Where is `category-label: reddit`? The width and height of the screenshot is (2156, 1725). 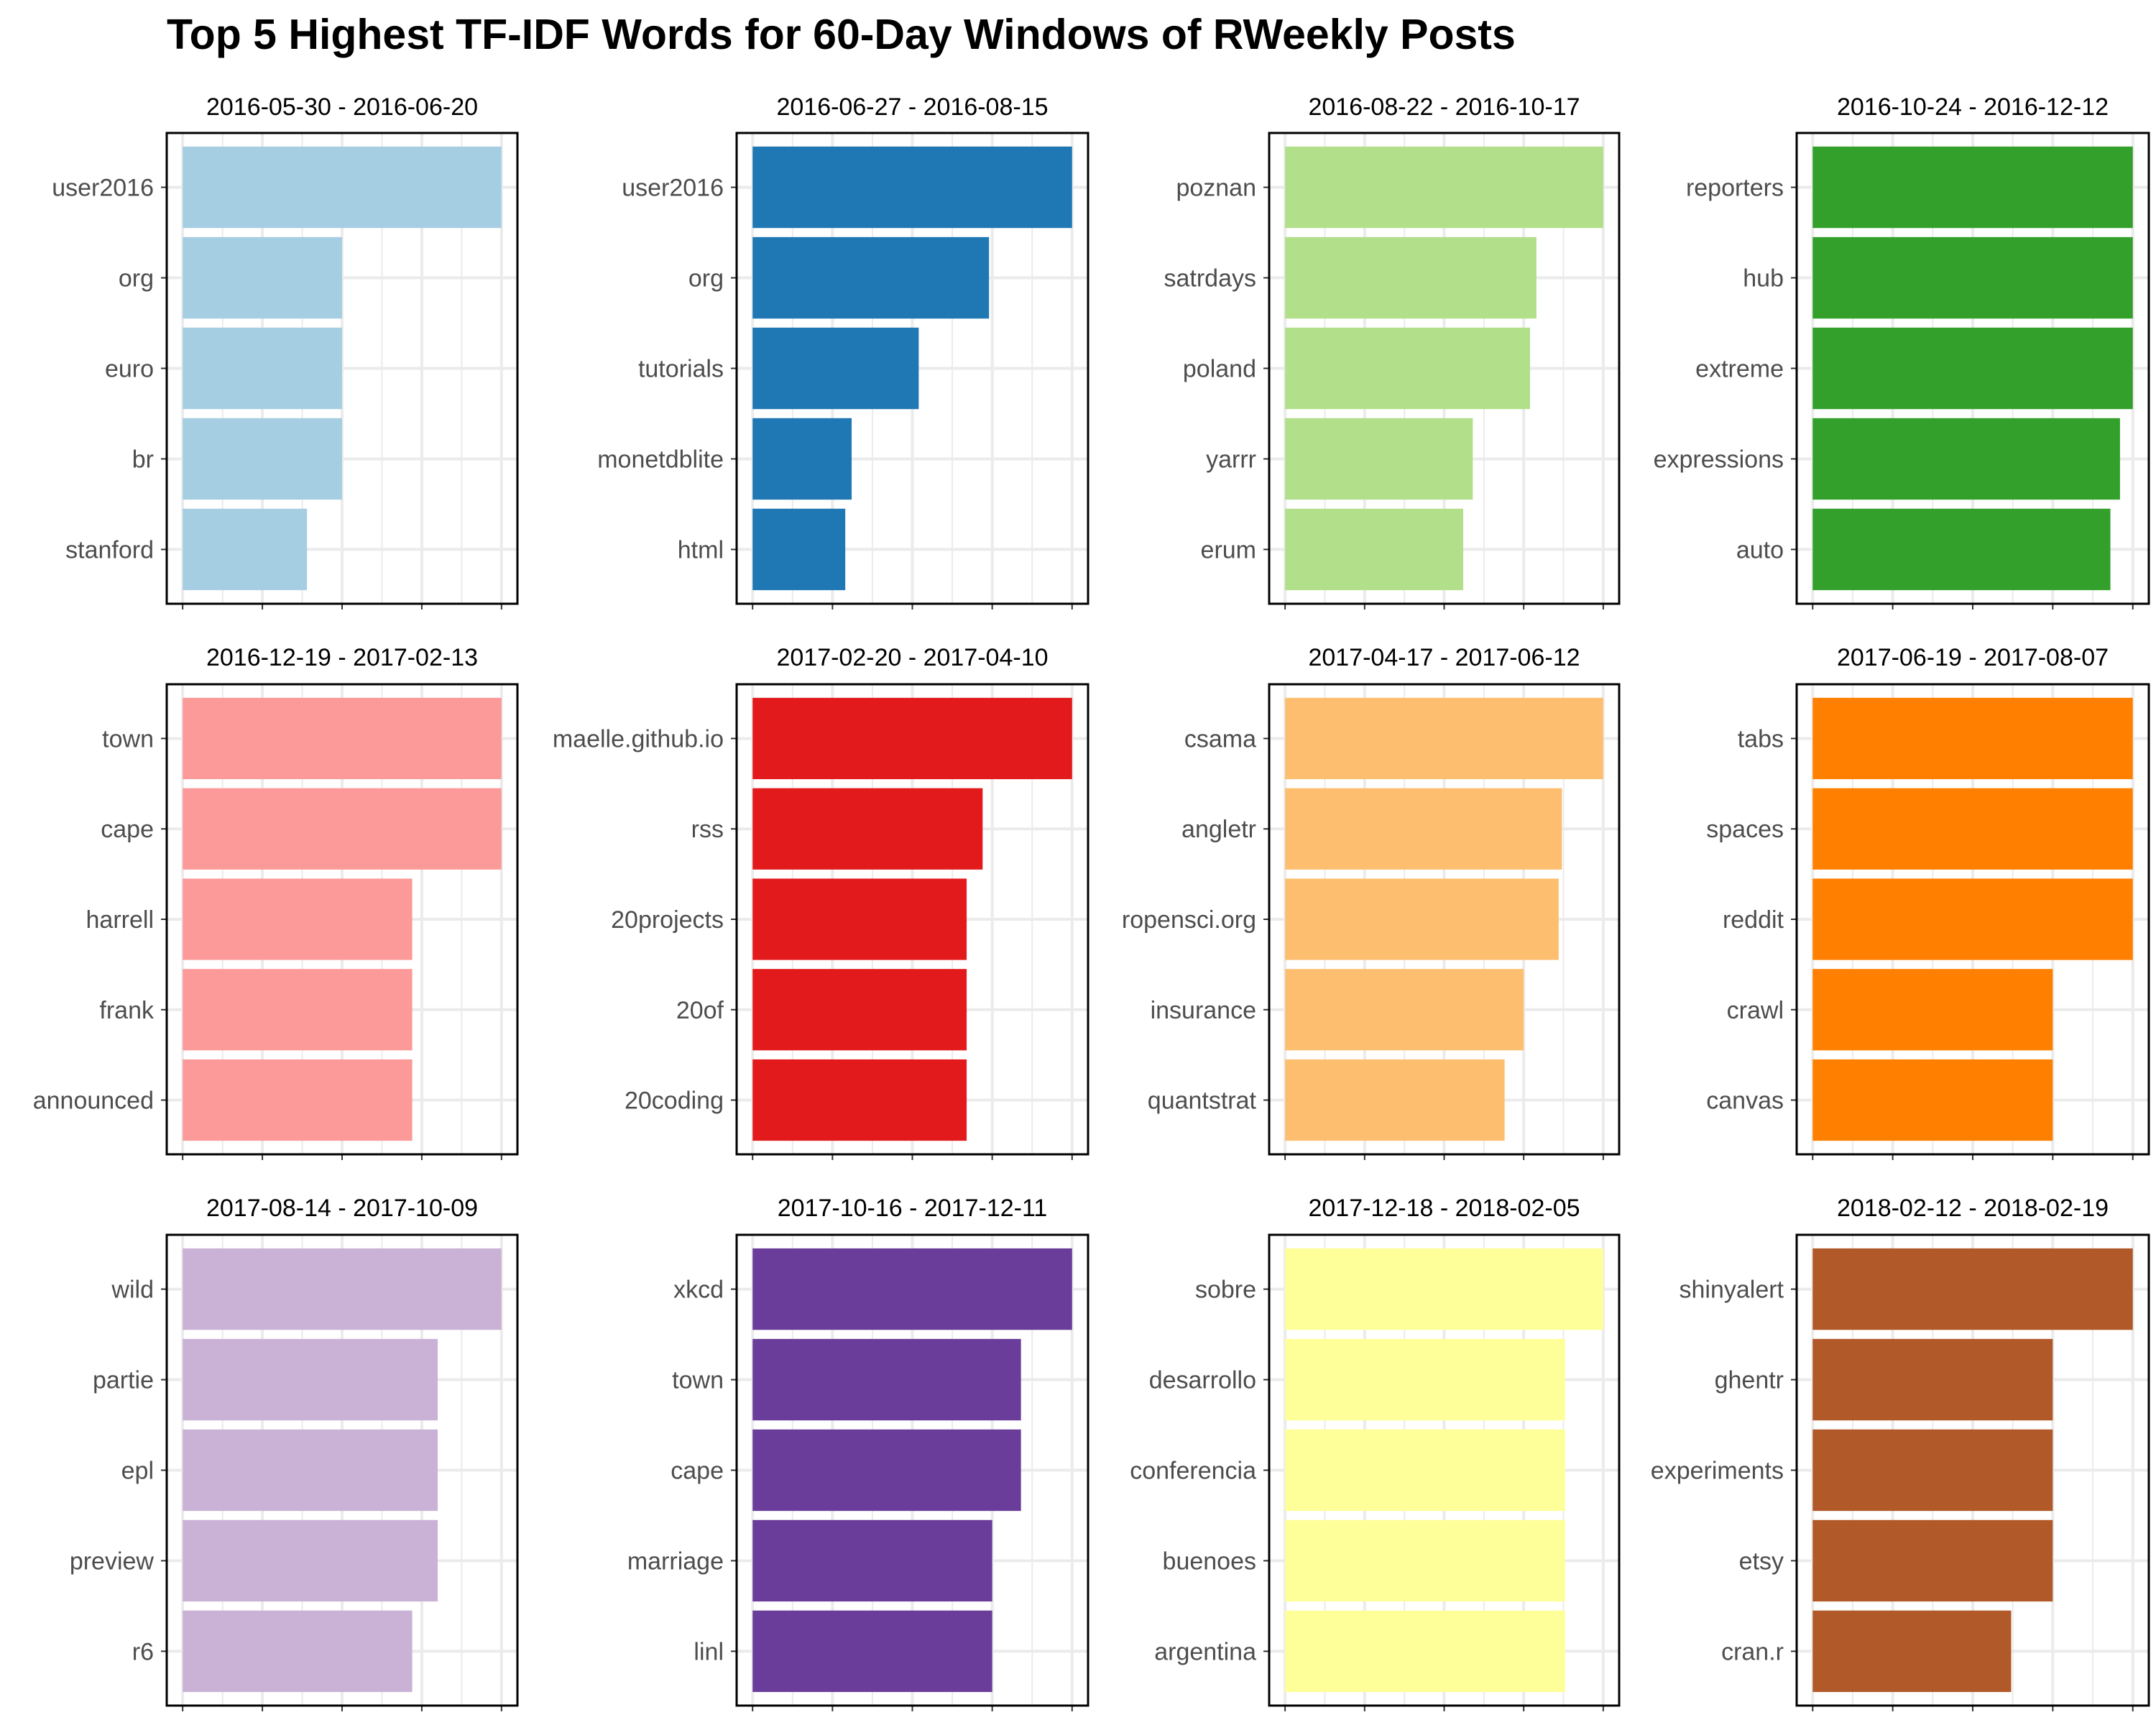
category-label: reddit is located at coordinates (1753, 920).